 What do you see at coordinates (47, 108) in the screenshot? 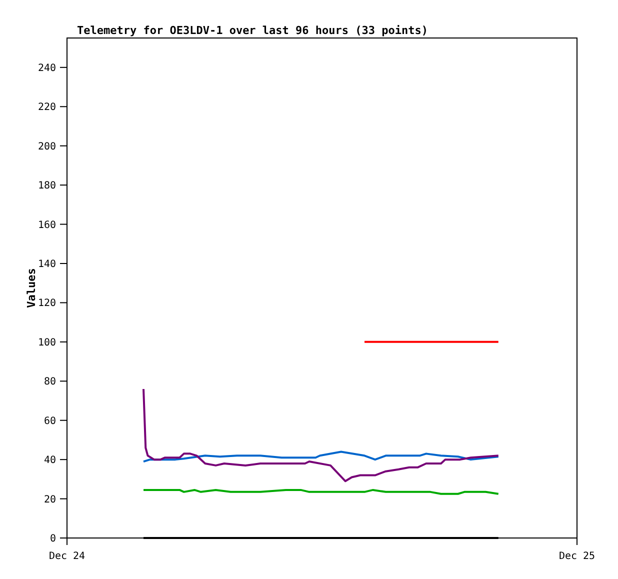
I see `y-tick-label: 220` at bounding box center [47, 108].